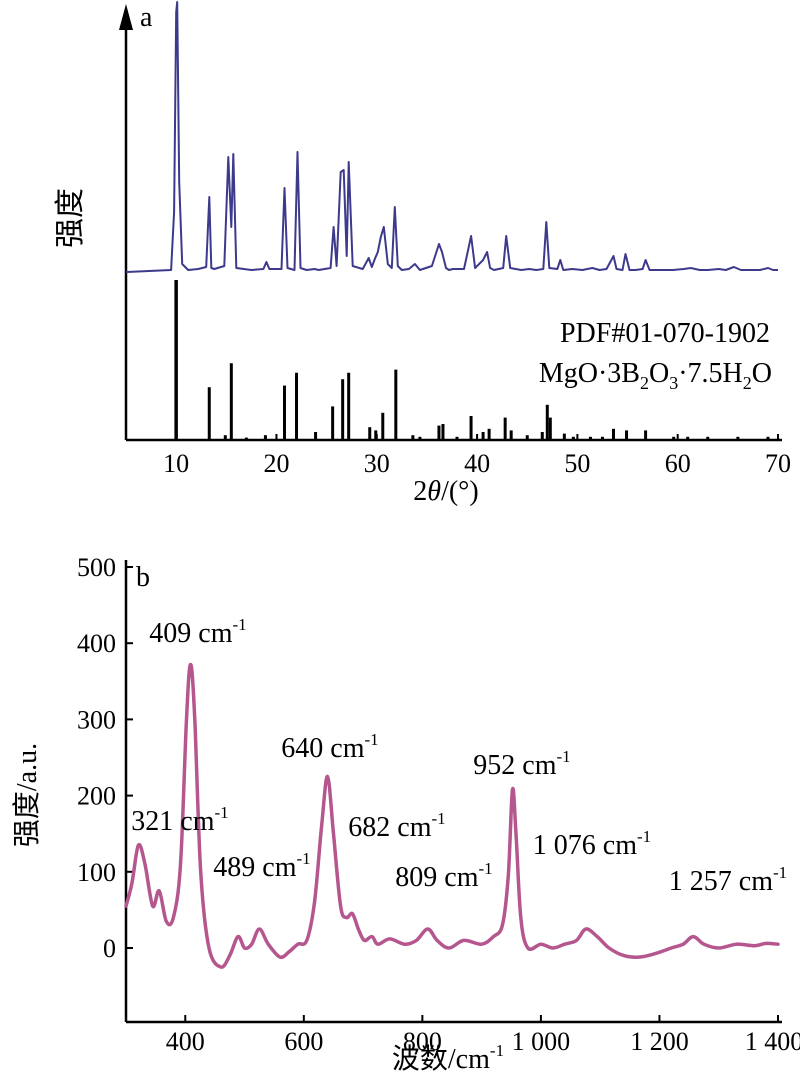 Image resolution: width=800 pixels, height=1080 pixels. Describe the element at coordinates (96, 643) in the screenshot. I see `panel-b-y-tick-label: 400` at that location.